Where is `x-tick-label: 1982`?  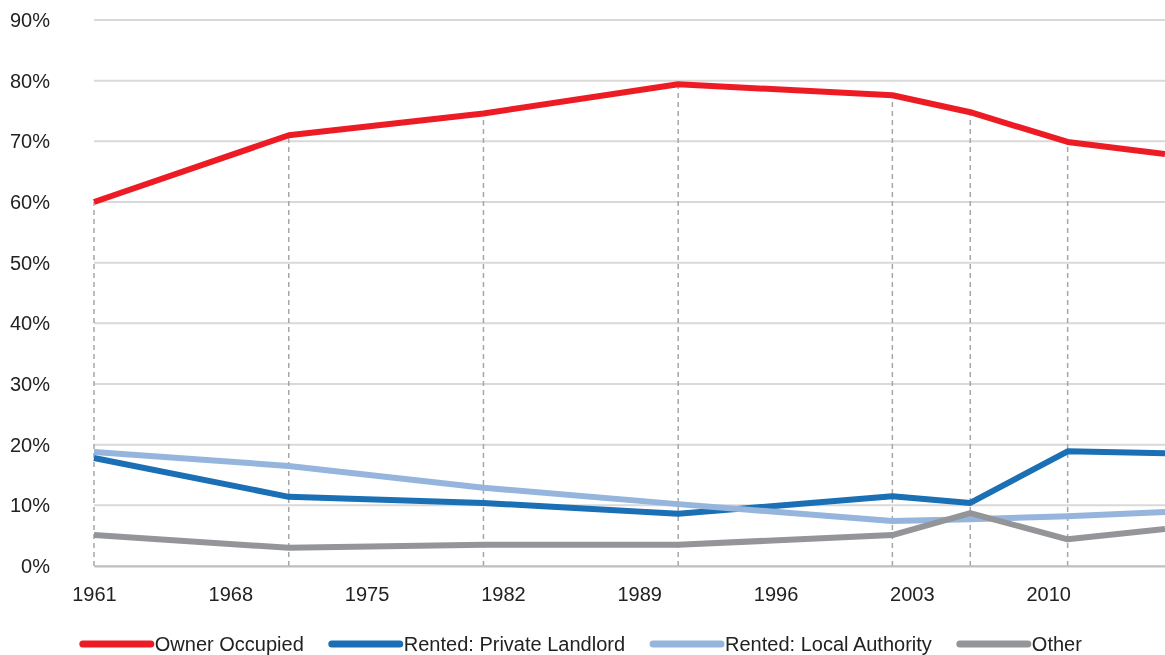
x-tick-label: 1982 is located at coordinates (503, 594).